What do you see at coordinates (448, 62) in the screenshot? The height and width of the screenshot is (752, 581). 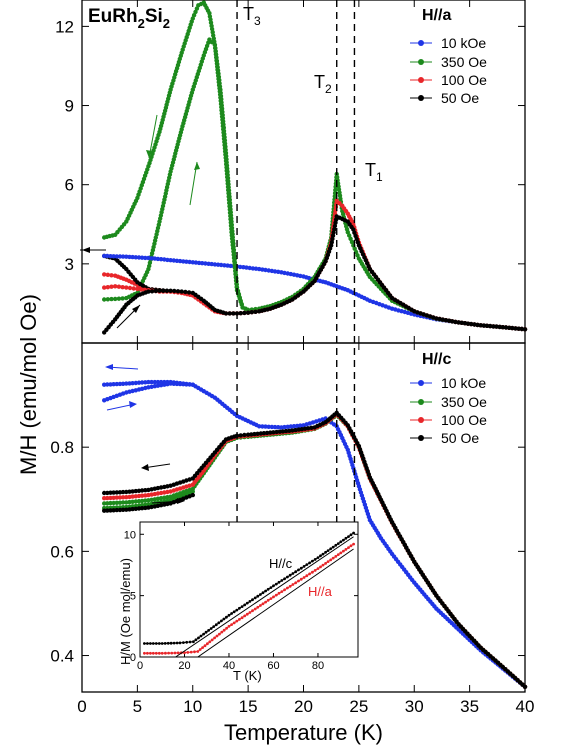 I see `legend-item-350oe: 350 Oe` at bounding box center [448, 62].